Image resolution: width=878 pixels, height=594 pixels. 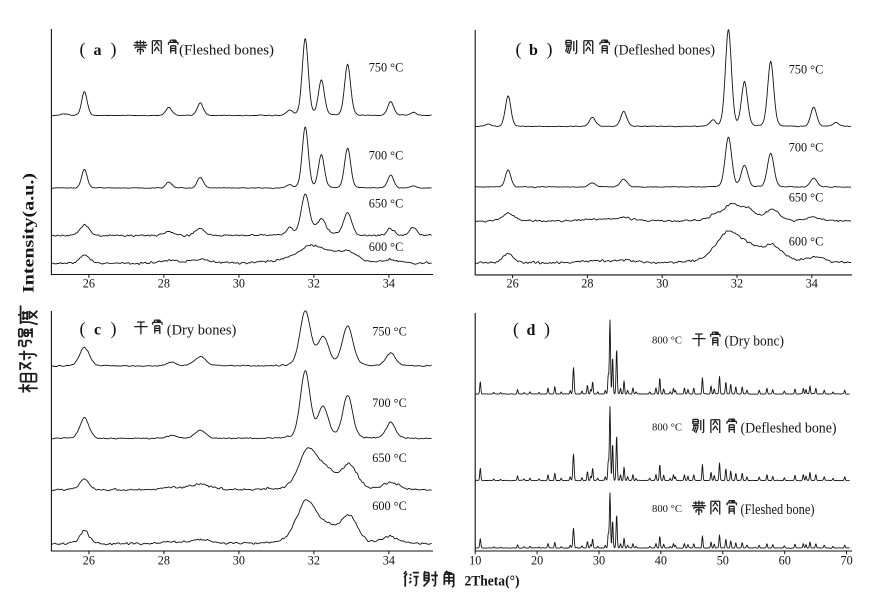 What do you see at coordinates (202, 331) in the screenshot?
I see `svg-text: (Dry bones)` at bounding box center [202, 331].